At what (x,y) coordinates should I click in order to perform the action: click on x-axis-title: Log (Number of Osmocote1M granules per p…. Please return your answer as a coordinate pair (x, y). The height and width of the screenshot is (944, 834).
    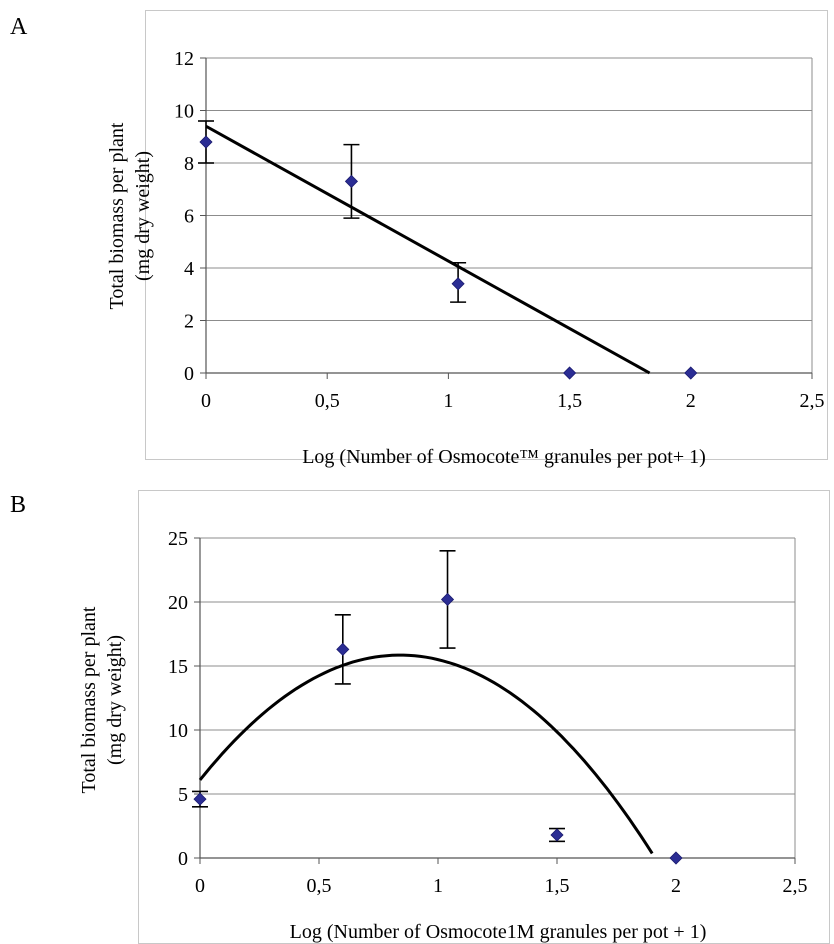
    Looking at the image, I should click on (498, 932).